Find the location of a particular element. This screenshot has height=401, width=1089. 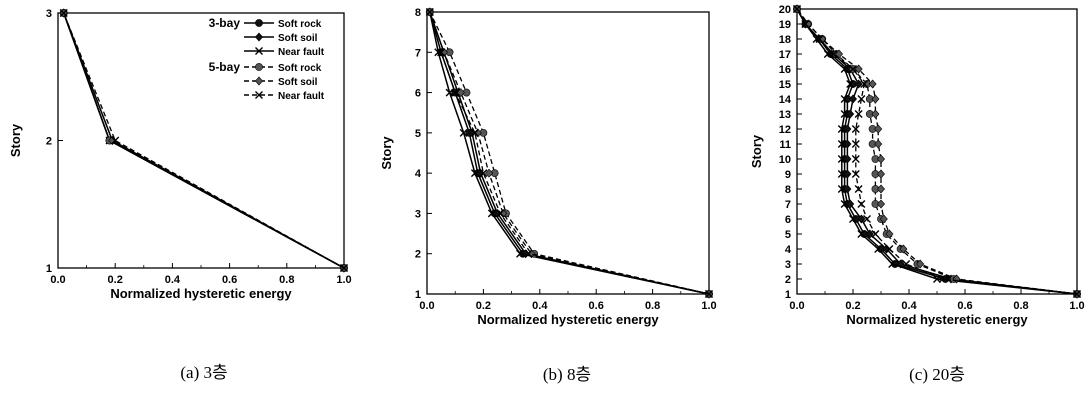

x-tick-label: 0.2 is located at coordinates (115, 280).